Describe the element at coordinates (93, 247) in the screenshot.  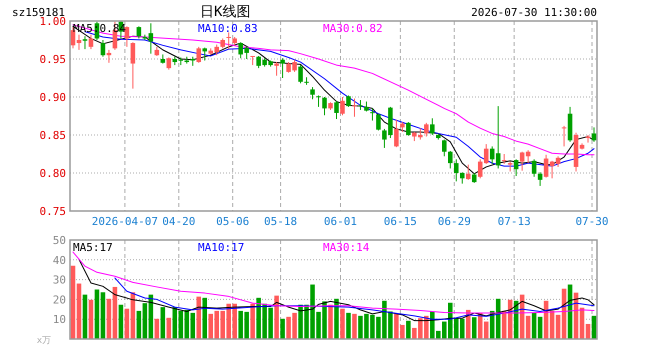
I see `series-label: MA5:17` at that location.